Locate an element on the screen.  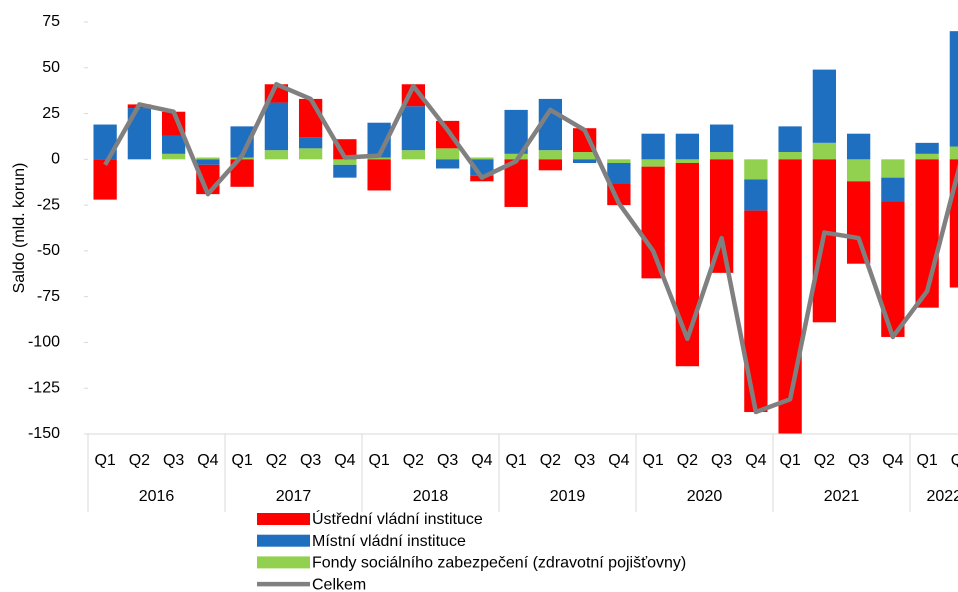
group-label: 2020 is located at coordinates (705, 496).